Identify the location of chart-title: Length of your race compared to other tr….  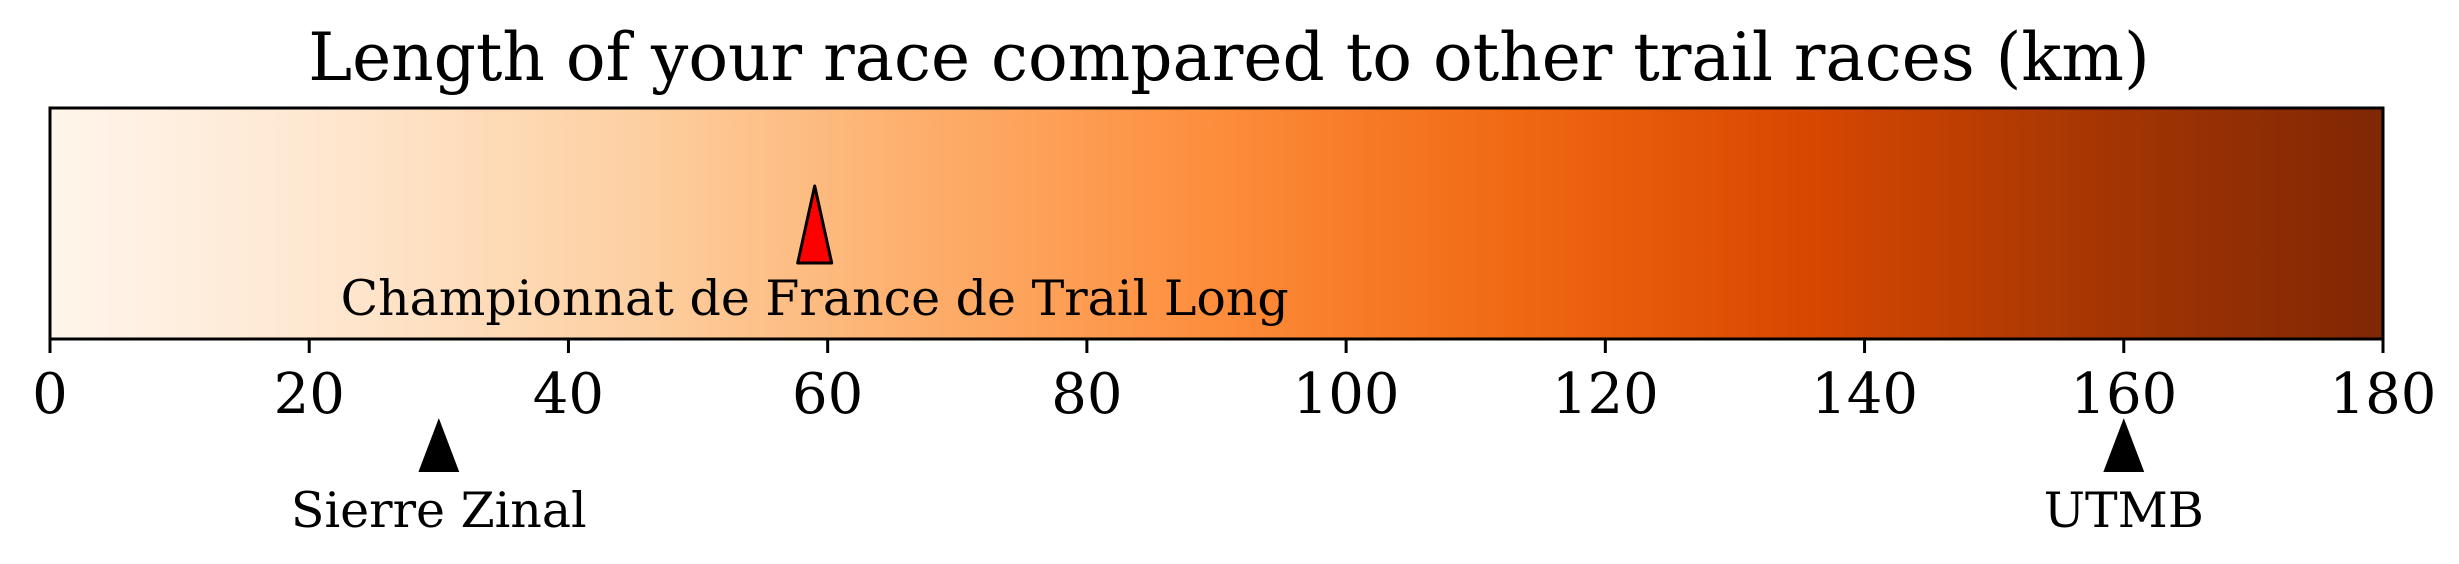
(1229, 57).